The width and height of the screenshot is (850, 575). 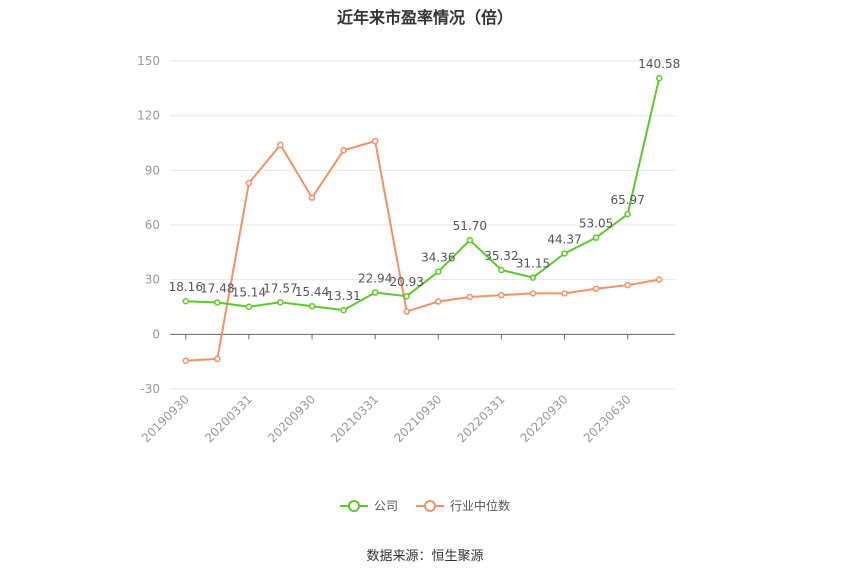 I want to click on x-tick-label: 20200331, so click(x=228, y=418).